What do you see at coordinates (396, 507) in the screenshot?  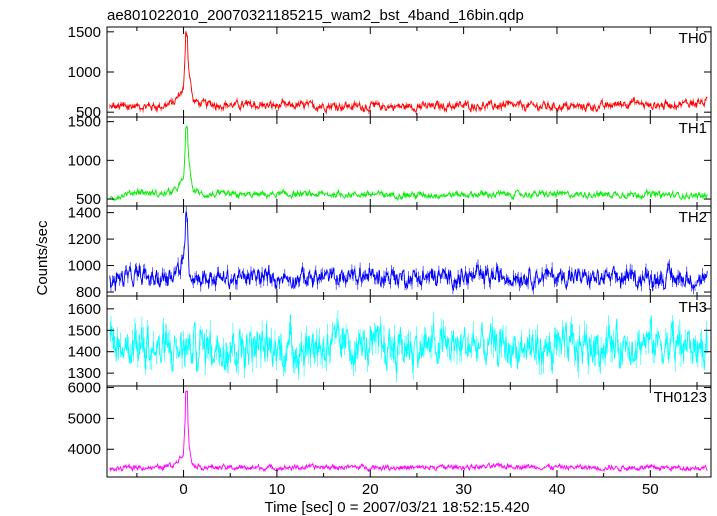 I see `x-axis-label: Time [sec] 0 = 2007/03/21 18:52:15.420` at bounding box center [396, 507].